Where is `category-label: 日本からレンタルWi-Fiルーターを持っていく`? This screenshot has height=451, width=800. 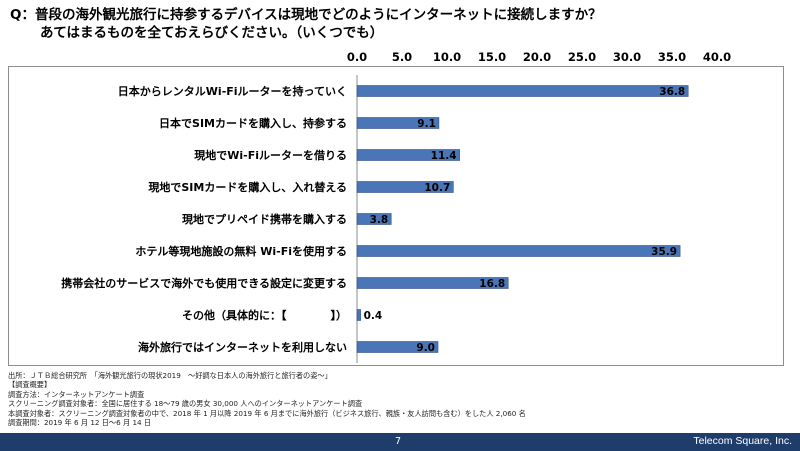 category-label: 日本からレンタルWi-Fiルーターを持っていく is located at coordinates (232, 91).